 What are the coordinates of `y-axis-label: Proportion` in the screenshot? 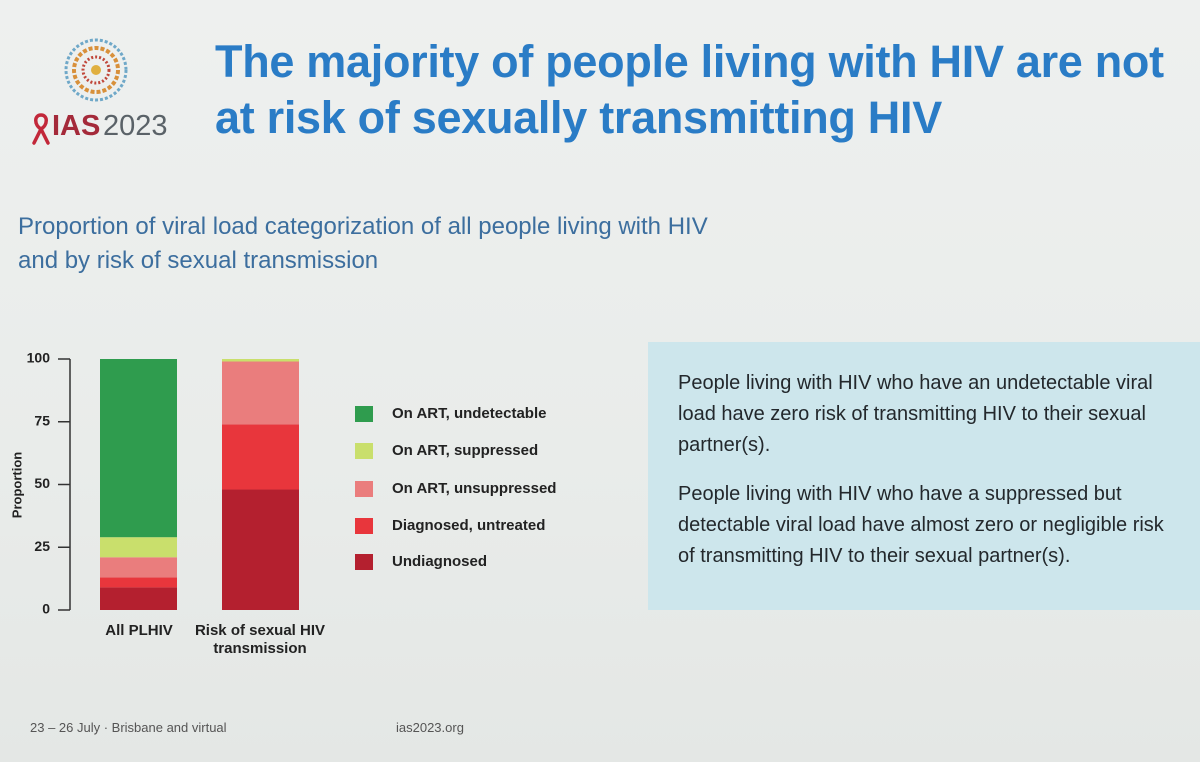 It's located at (16, 485).